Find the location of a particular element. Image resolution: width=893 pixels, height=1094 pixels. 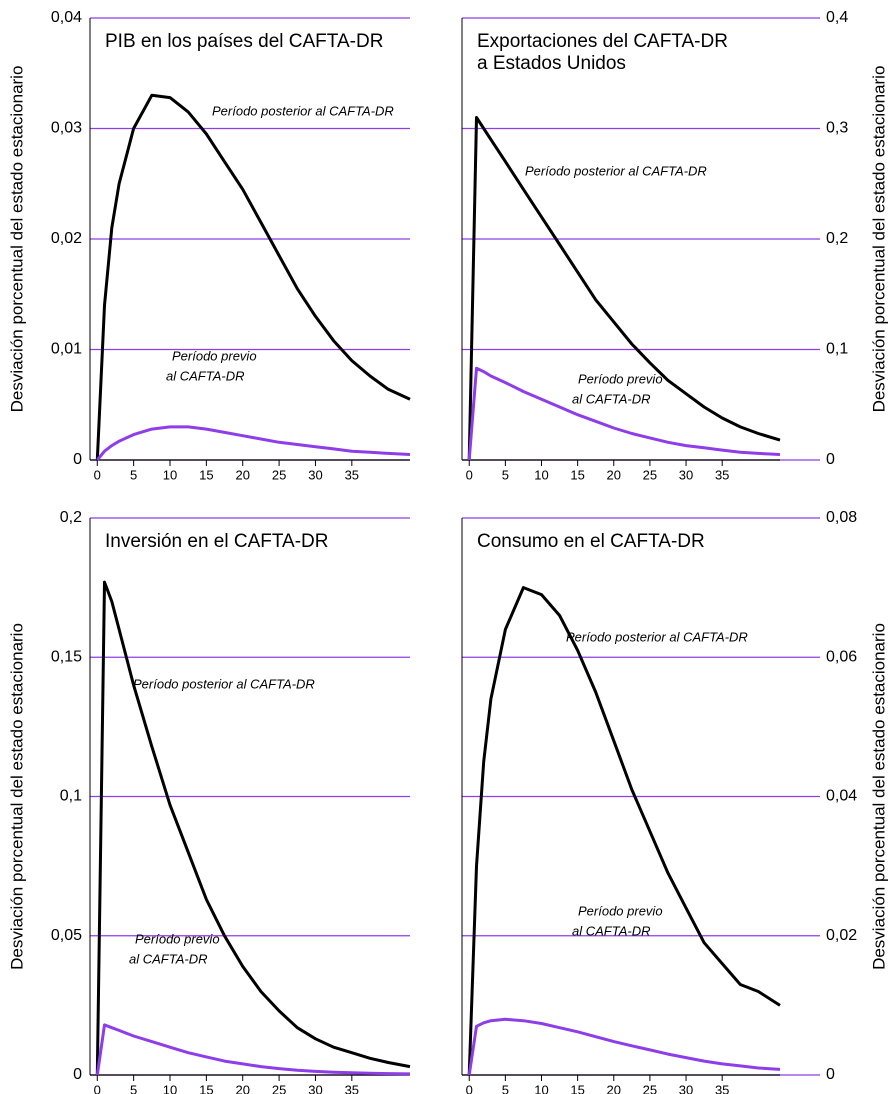

y-tick-label: 0,03 is located at coordinates (66, 128).